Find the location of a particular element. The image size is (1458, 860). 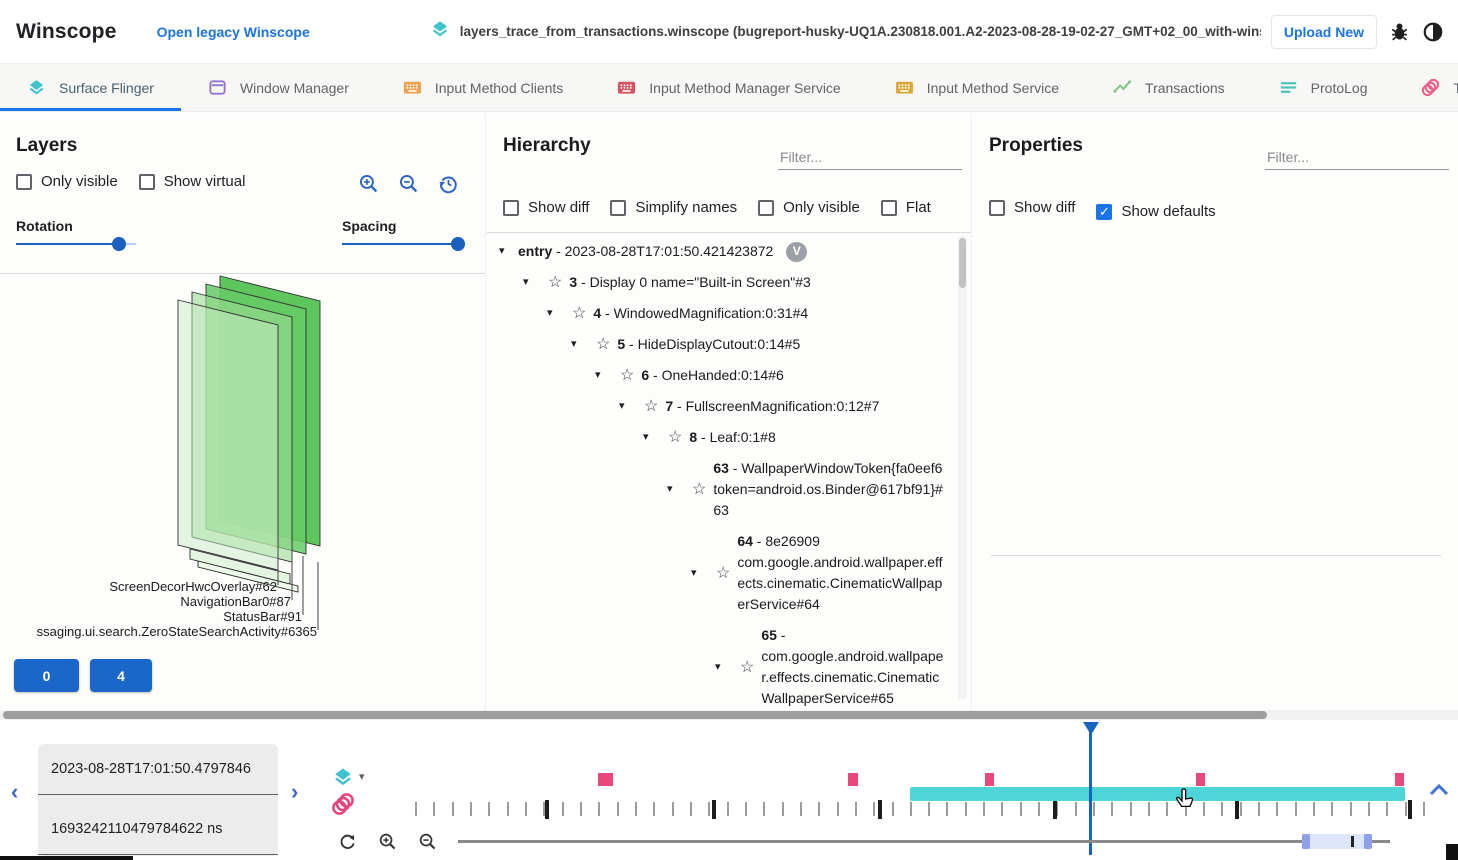

tab-transitions: Transitions is located at coordinates (1426, 87).